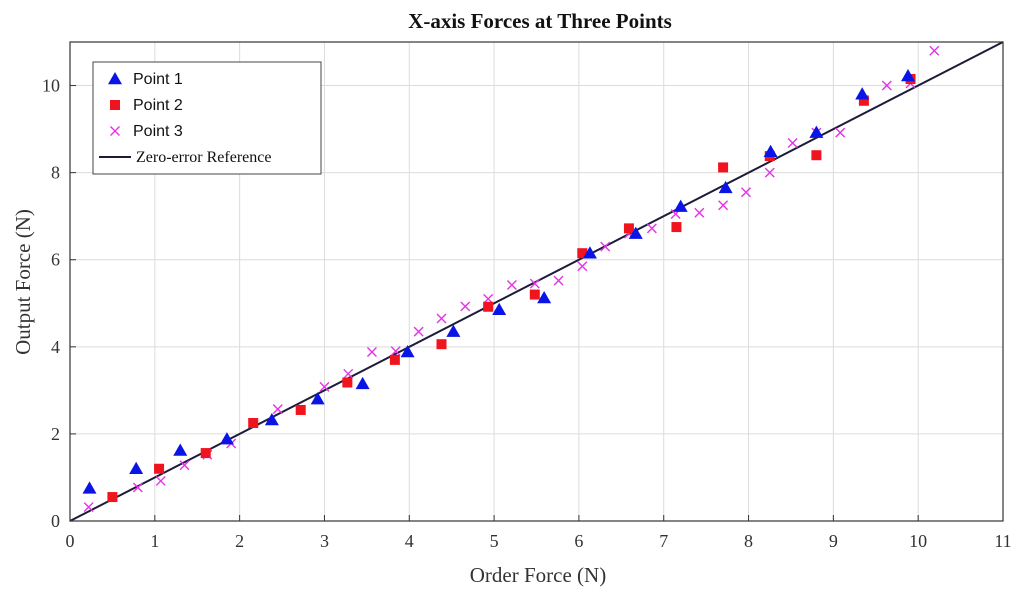  I want to click on y-tick-label: 8, so click(55, 173).